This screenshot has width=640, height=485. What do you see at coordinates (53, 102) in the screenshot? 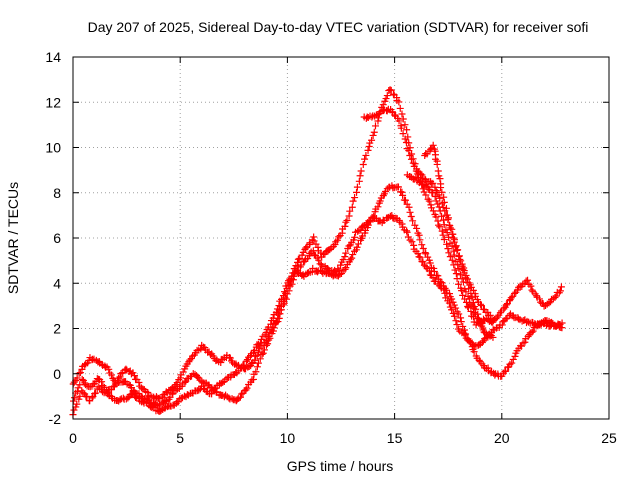
I see `y-tick-label-12: 12` at bounding box center [53, 102].